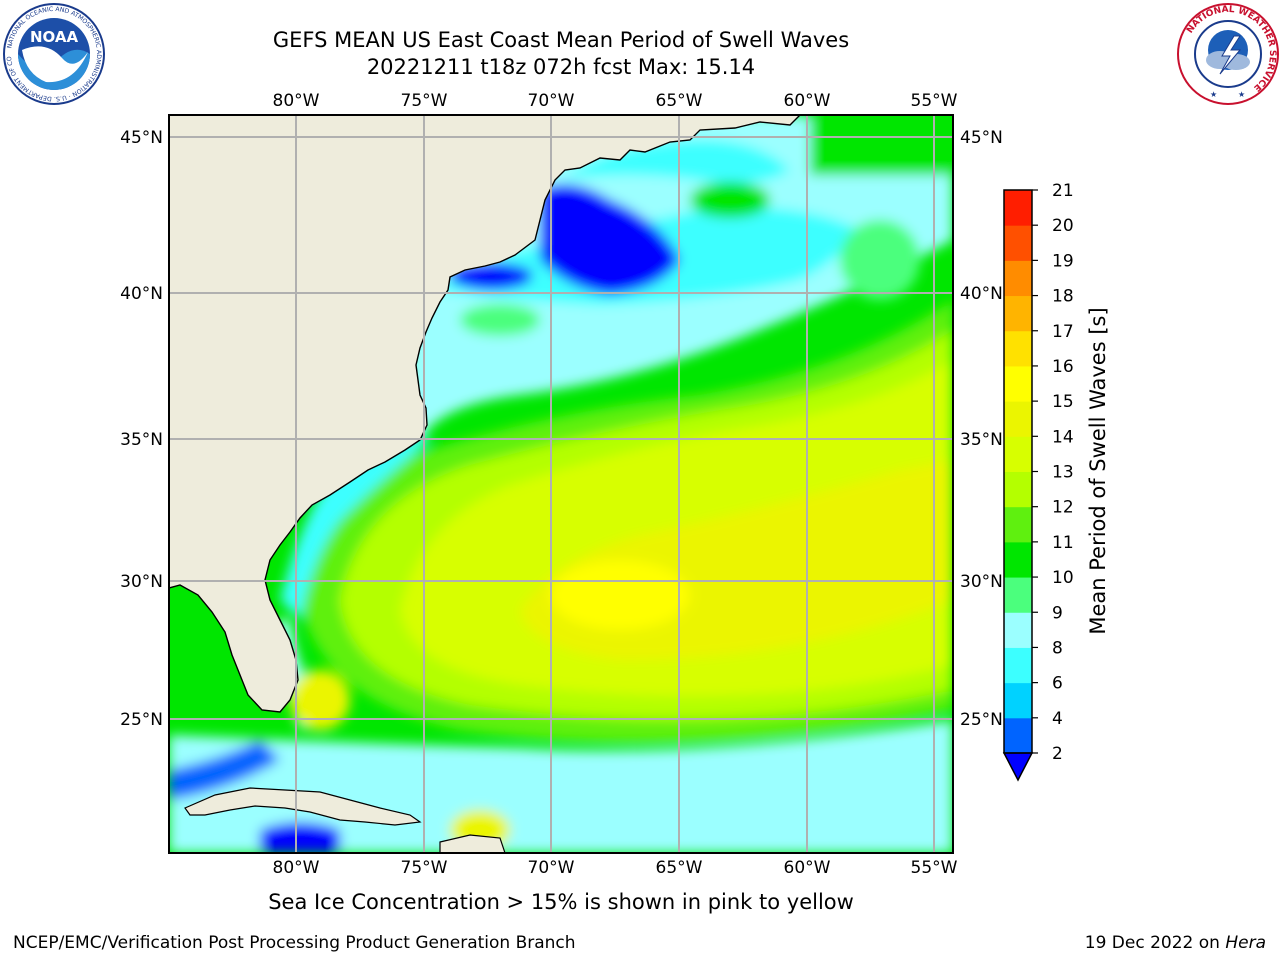 The image size is (1280, 960). What do you see at coordinates (1063, 297) in the screenshot?
I see `colorbar-tick-label: 18` at bounding box center [1063, 297].